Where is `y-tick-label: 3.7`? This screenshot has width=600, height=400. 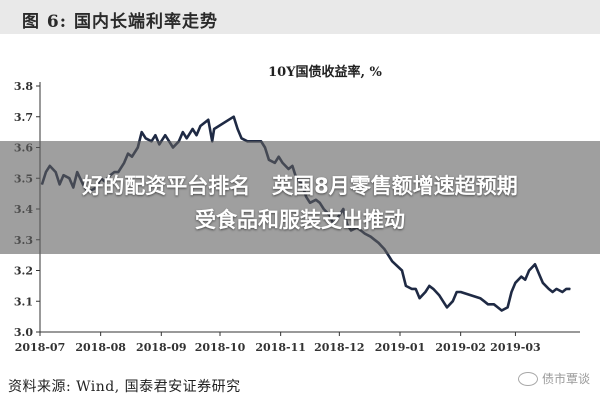
y-tick-label: 3.7 is located at coordinates (23, 117).